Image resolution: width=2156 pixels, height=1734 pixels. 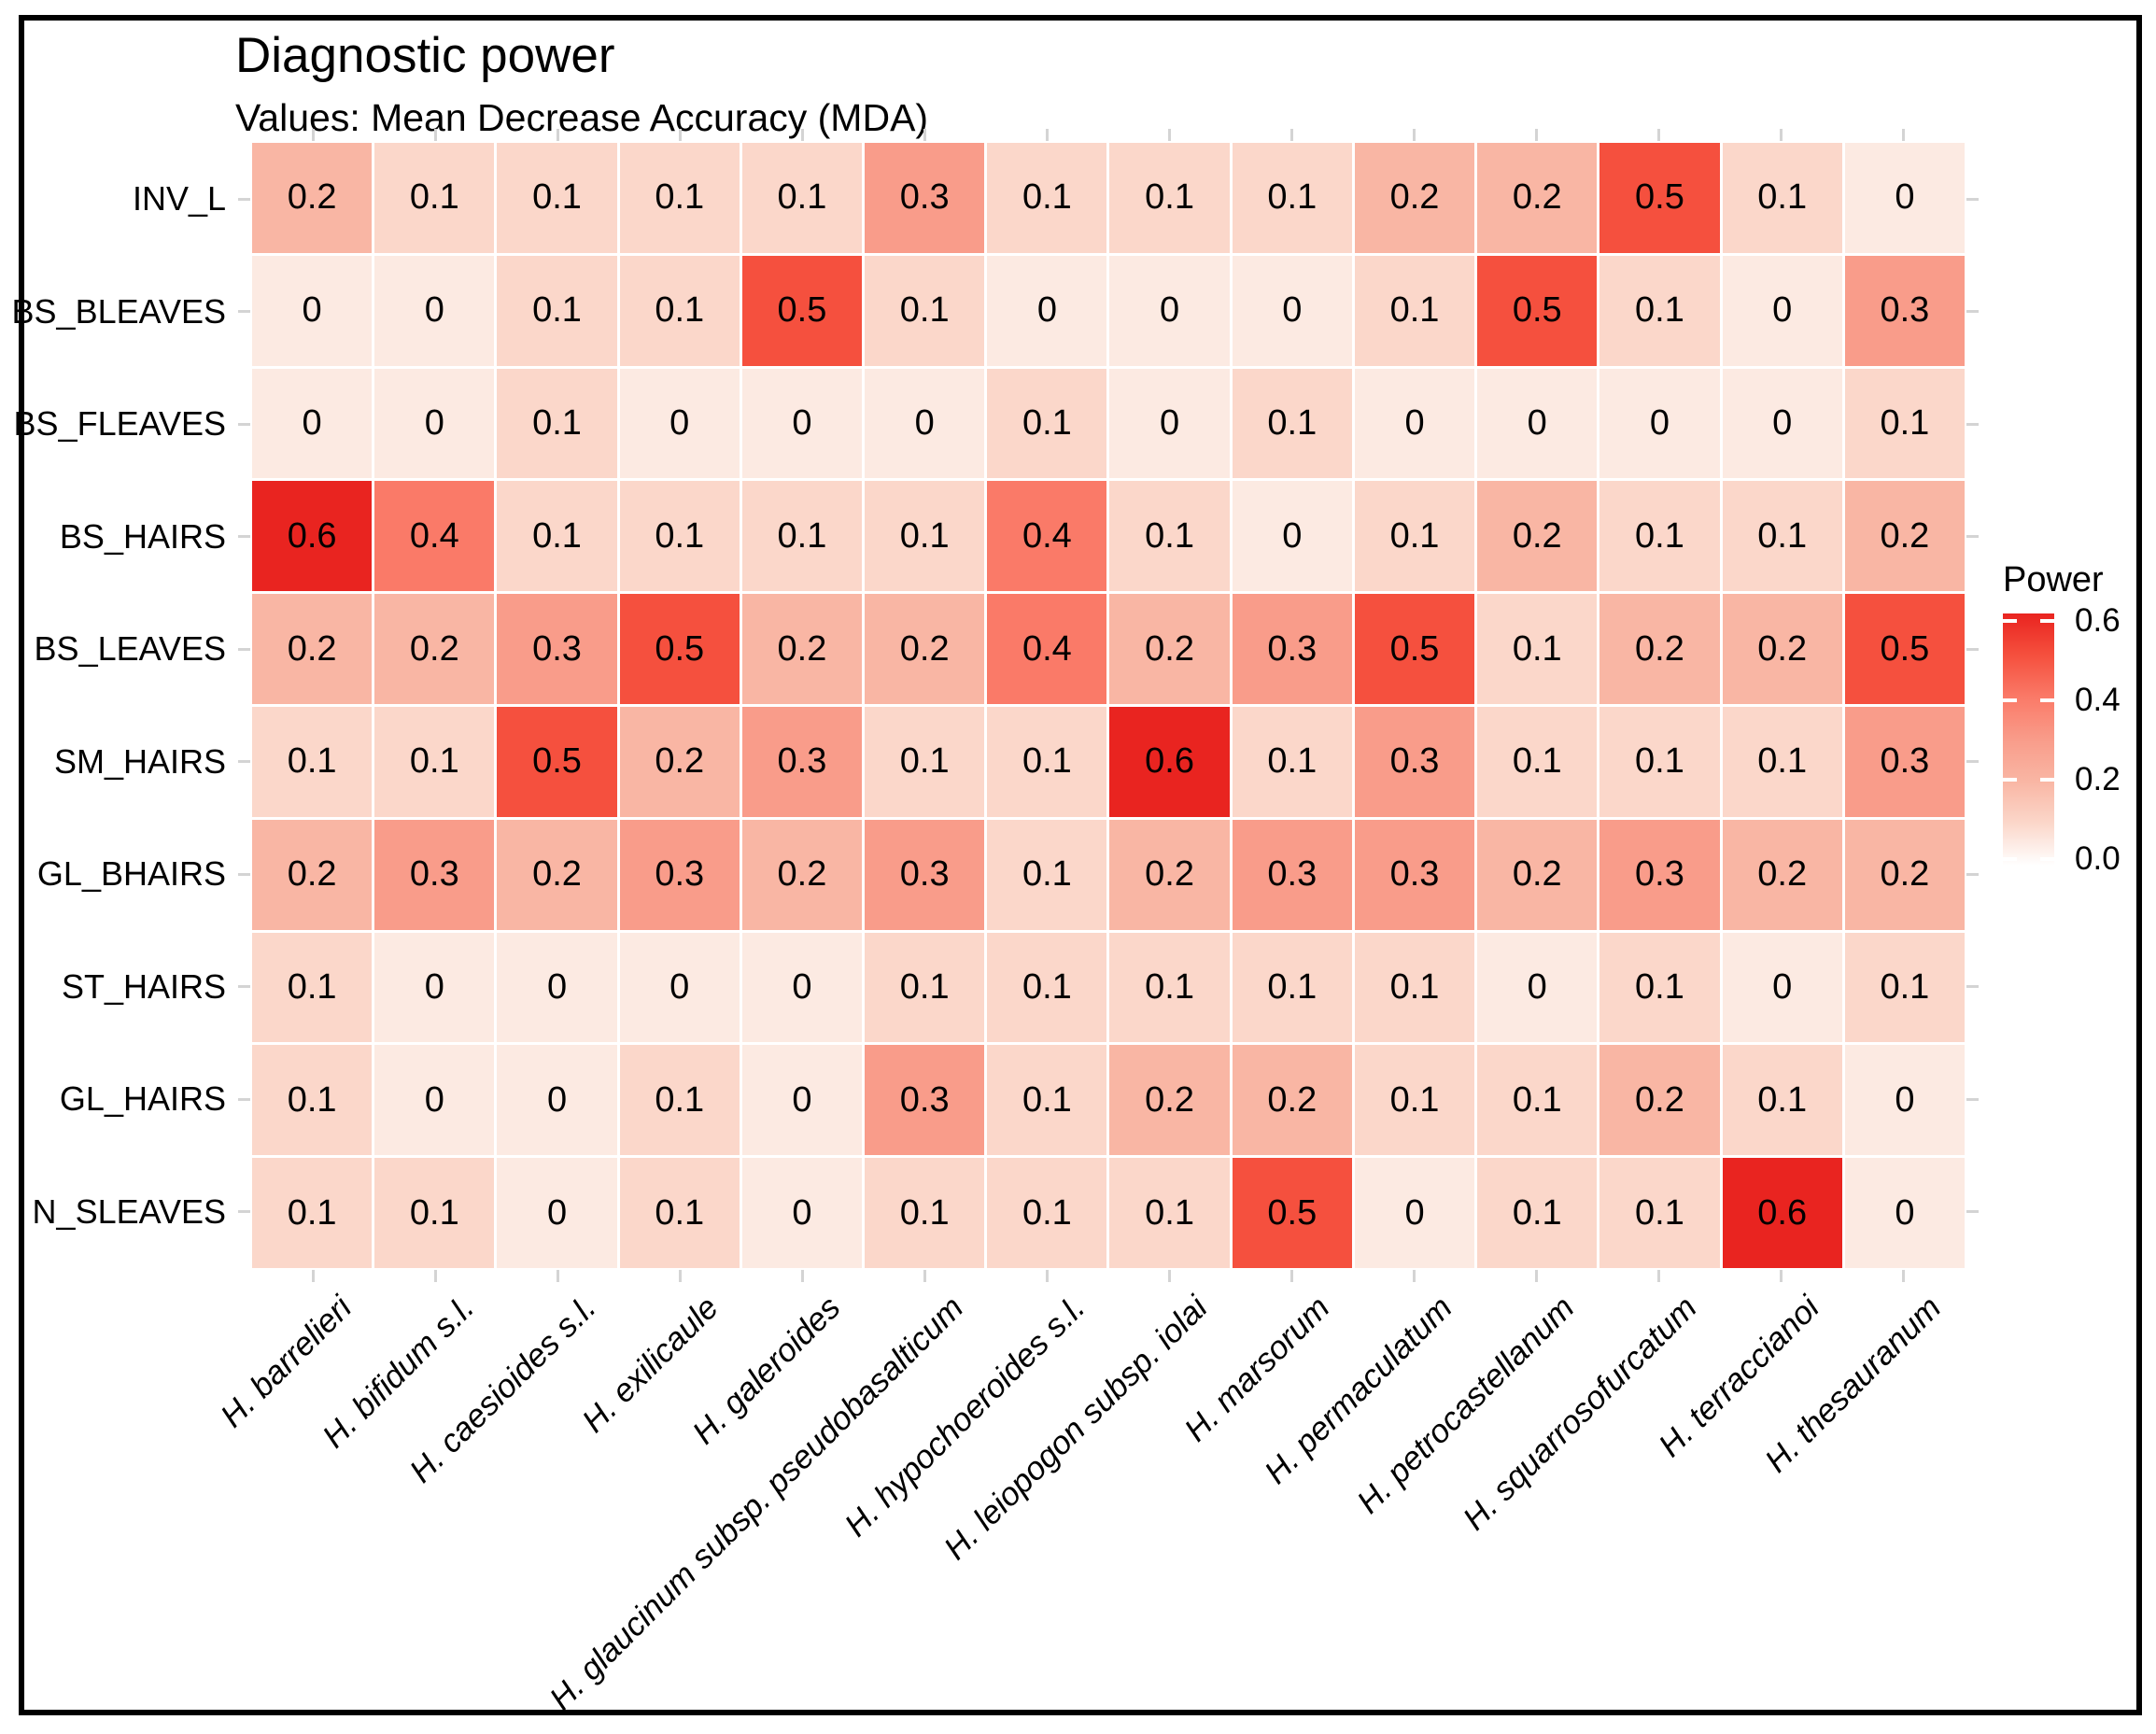 What do you see at coordinates (1292, 762) in the screenshot?
I see `heatmap-cell-SM_HAIRS-c9: 0.1` at bounding box center [1292, 762].